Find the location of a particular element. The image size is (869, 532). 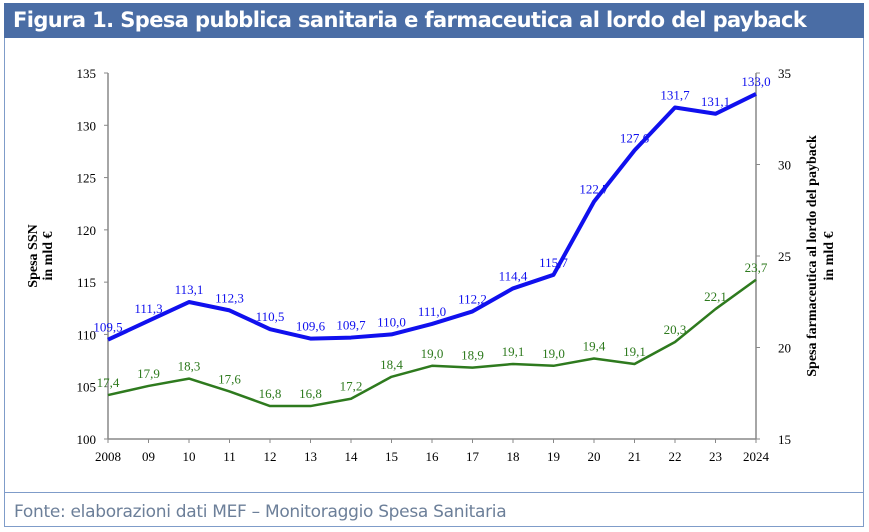

data-label: 109,6 is located at coordinates (311, 326).